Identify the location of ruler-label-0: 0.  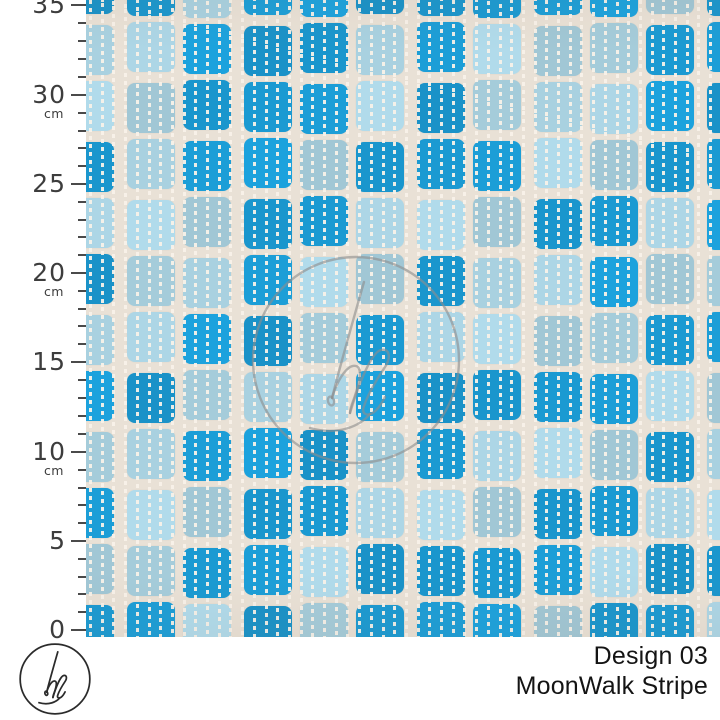
(57, 629).